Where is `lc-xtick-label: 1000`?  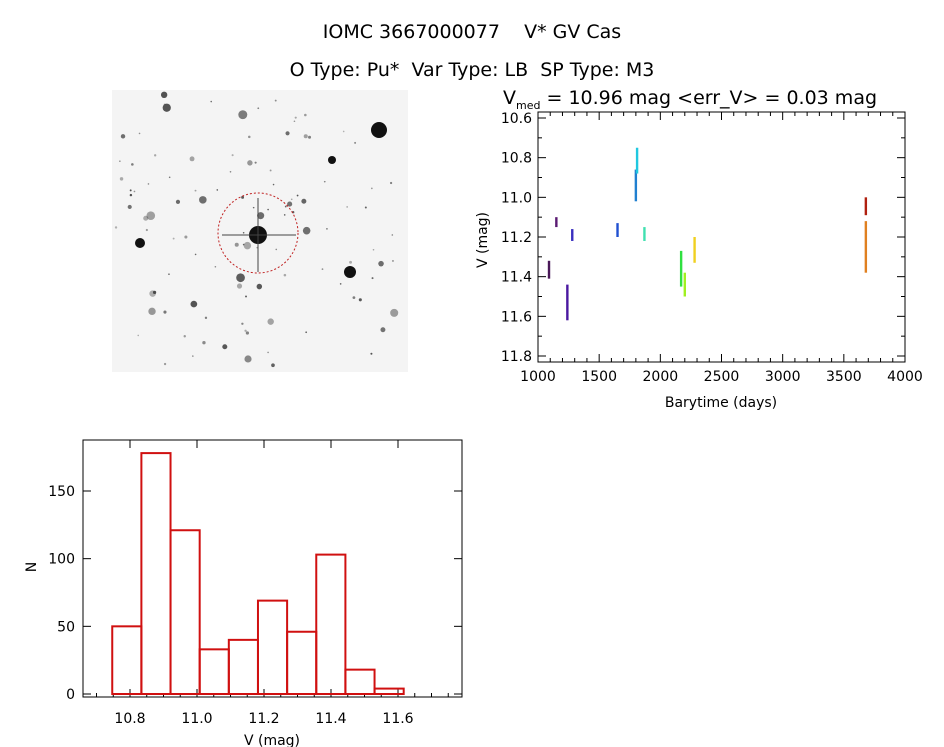
lc-xtick-label: 1000 is located at coordinates (538, 377).